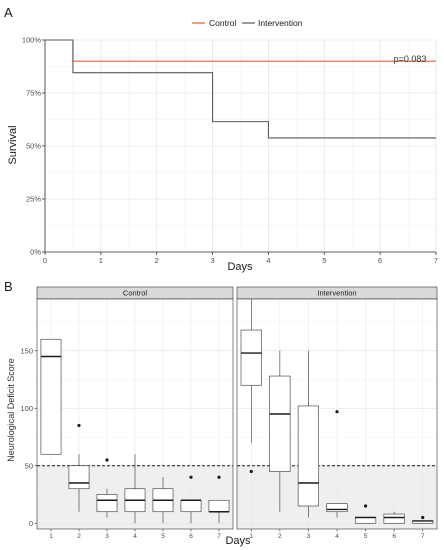  I want to click on panel-a-y-label: Survival, so click(13, 144).